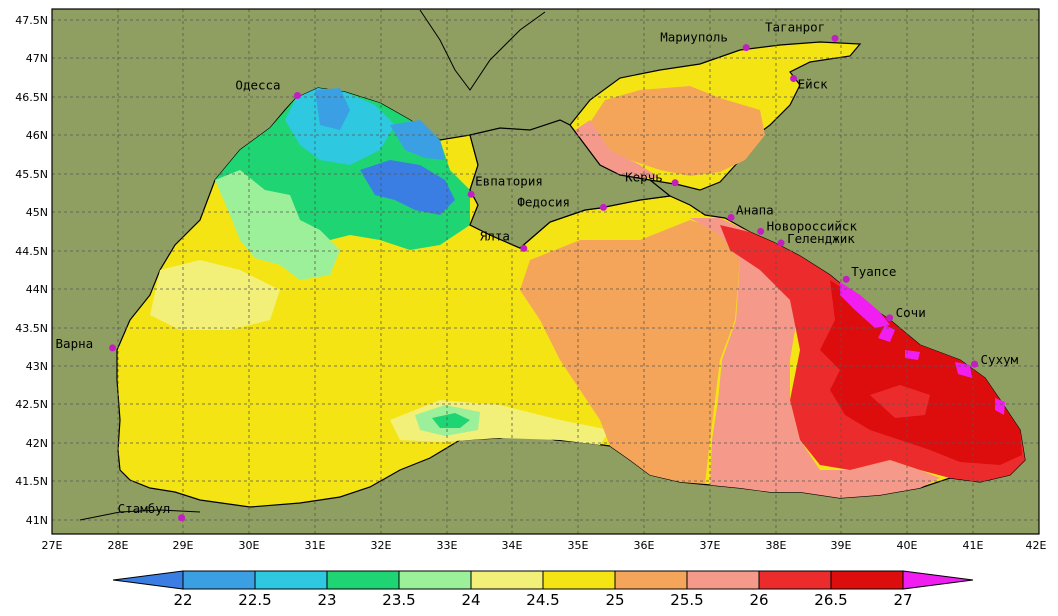 The image size is (1058, 616). Describe the element at coordinates (900, 401) in the screenshot. I see `east-red-inner` at that location.